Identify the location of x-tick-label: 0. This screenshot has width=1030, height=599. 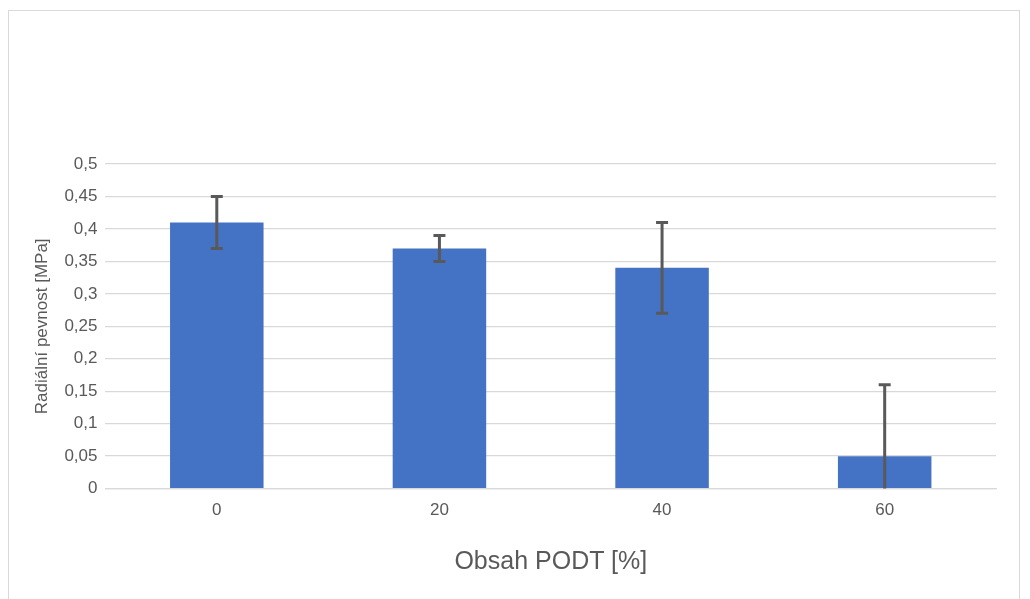
(217, 510).